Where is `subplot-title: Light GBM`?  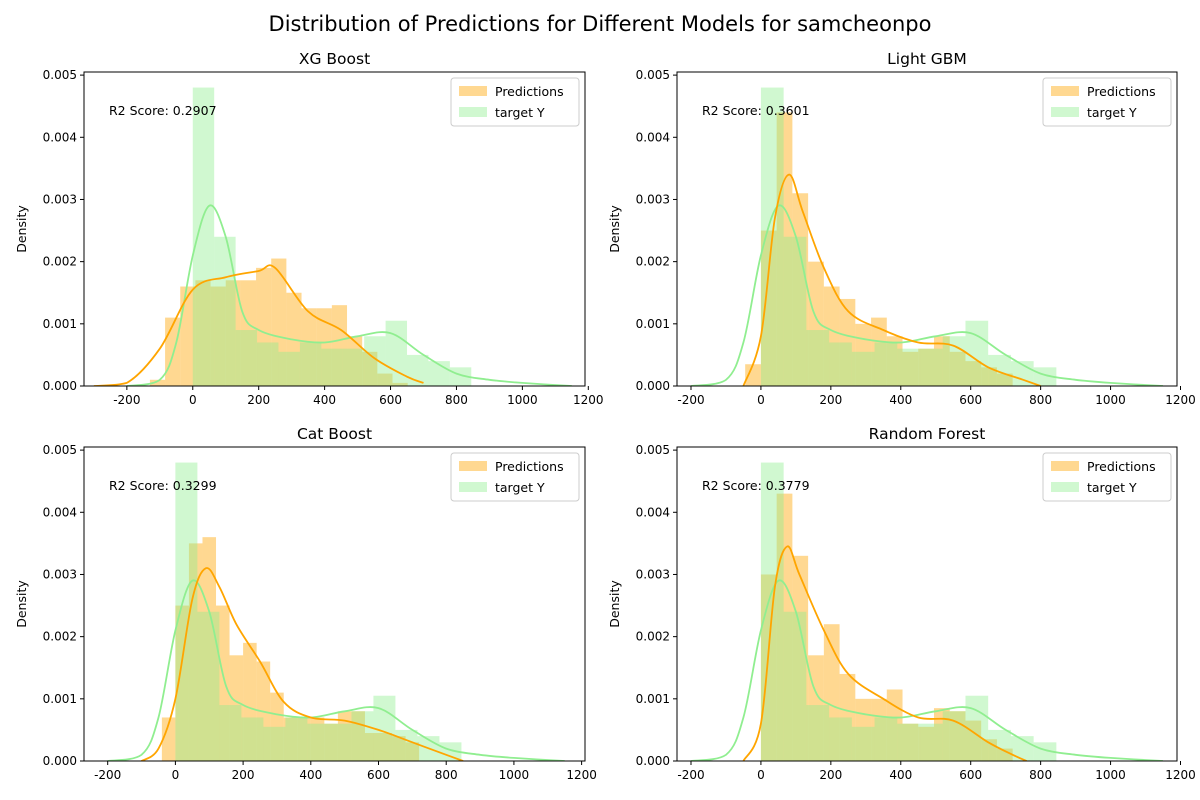
subplot-title: Light GBM is located at coordinates (927, 59).